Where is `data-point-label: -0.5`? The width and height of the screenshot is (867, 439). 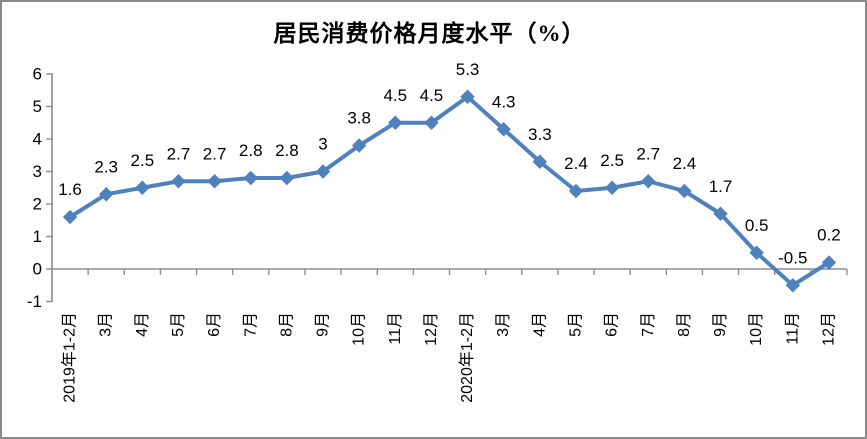
data-point-label: -0.5 is located at coordinates (792, 257).